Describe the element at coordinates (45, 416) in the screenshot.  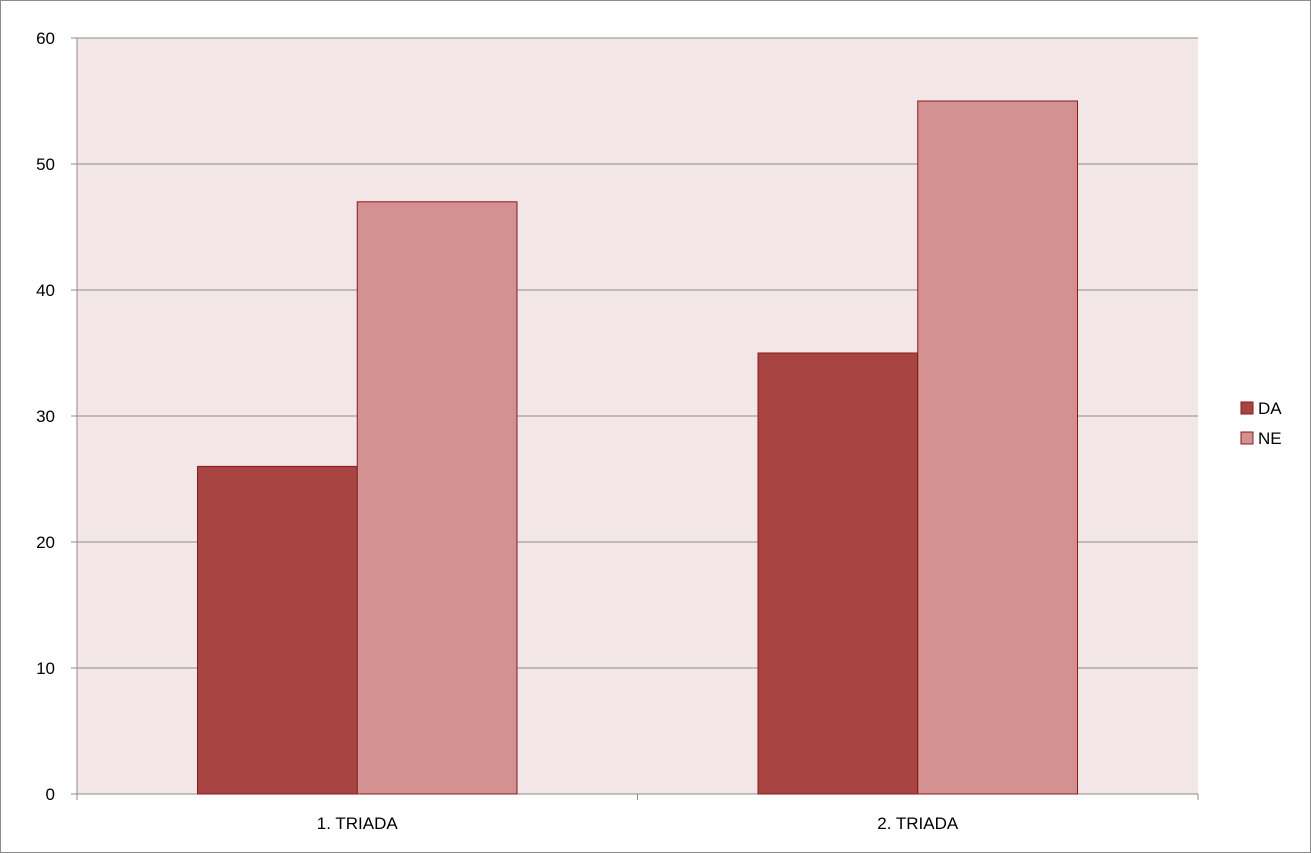
I see `y-tick-label: 30` at that location.